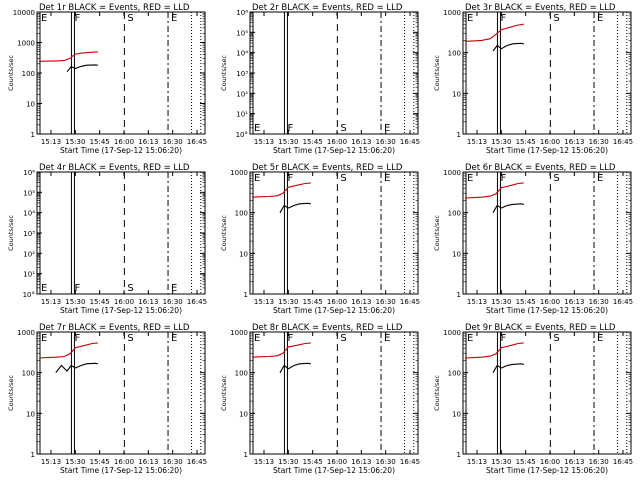 The height and width of the screenshot is (480, 640). Describe the element at coordinates (540, 168) in the screenshot. I see `panel-title: Det 6r BLACK = Events, RED = LLD` at that location.